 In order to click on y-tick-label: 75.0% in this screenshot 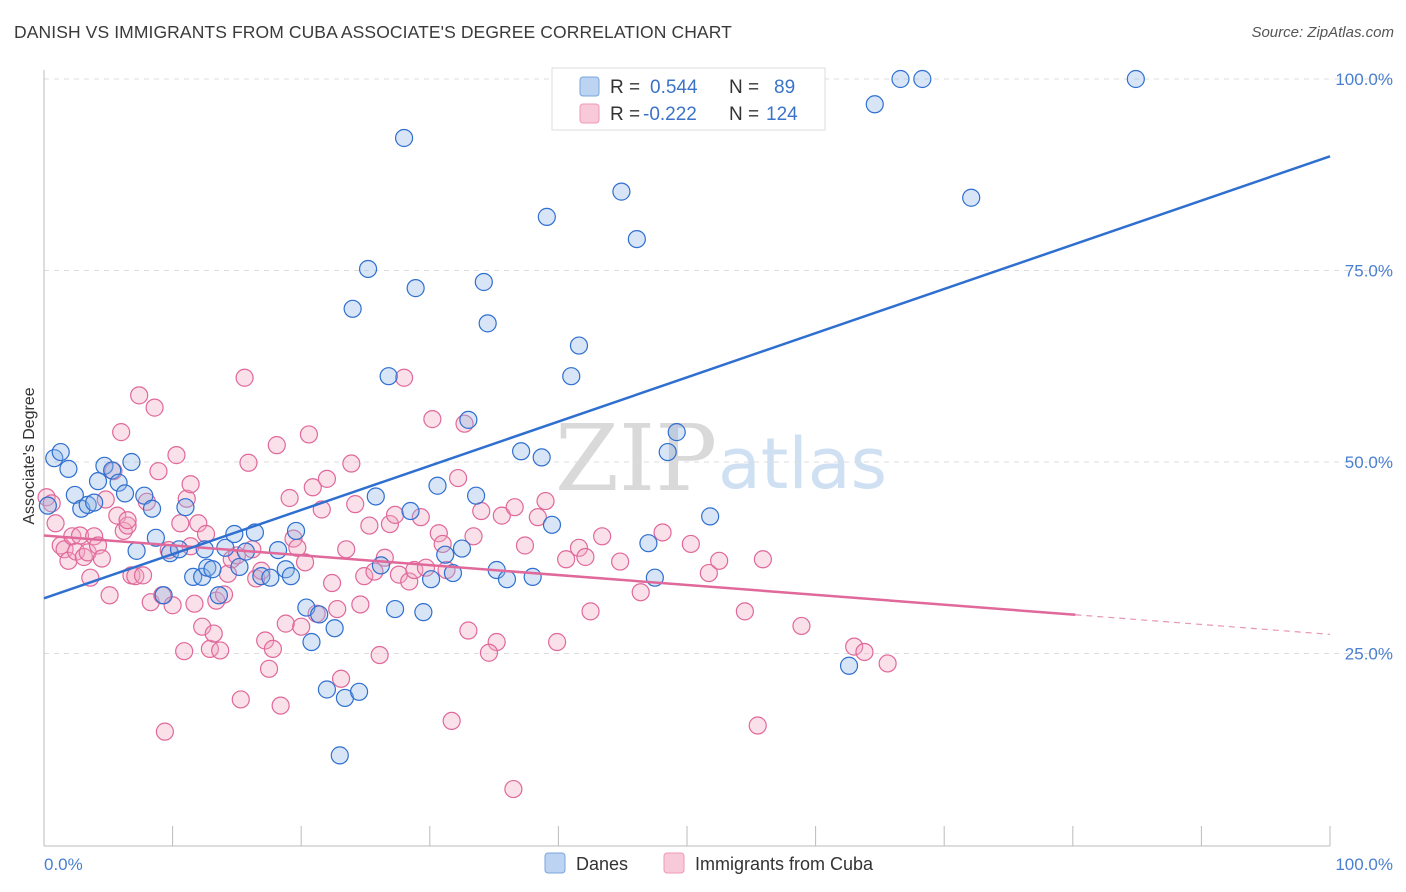, I will do `click(1369, 271)`.